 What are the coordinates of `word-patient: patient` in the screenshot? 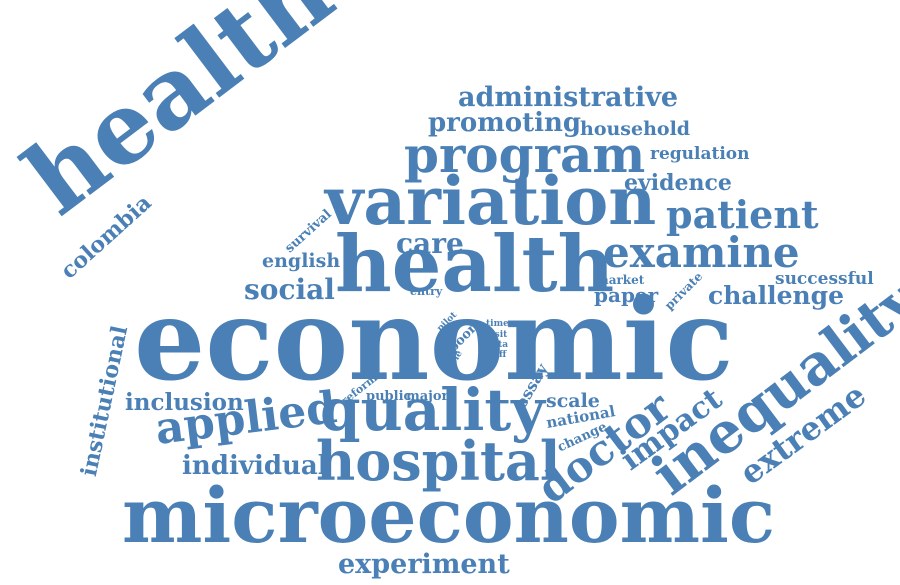 It's located at (742, 214).